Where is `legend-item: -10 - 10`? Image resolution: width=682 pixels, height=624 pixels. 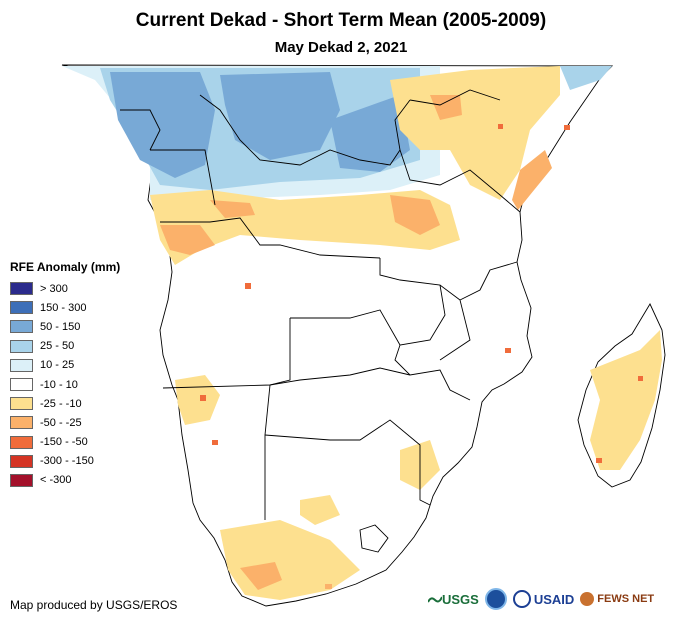 legend-item: -10 - 10 is located at coordinates (65, 384).